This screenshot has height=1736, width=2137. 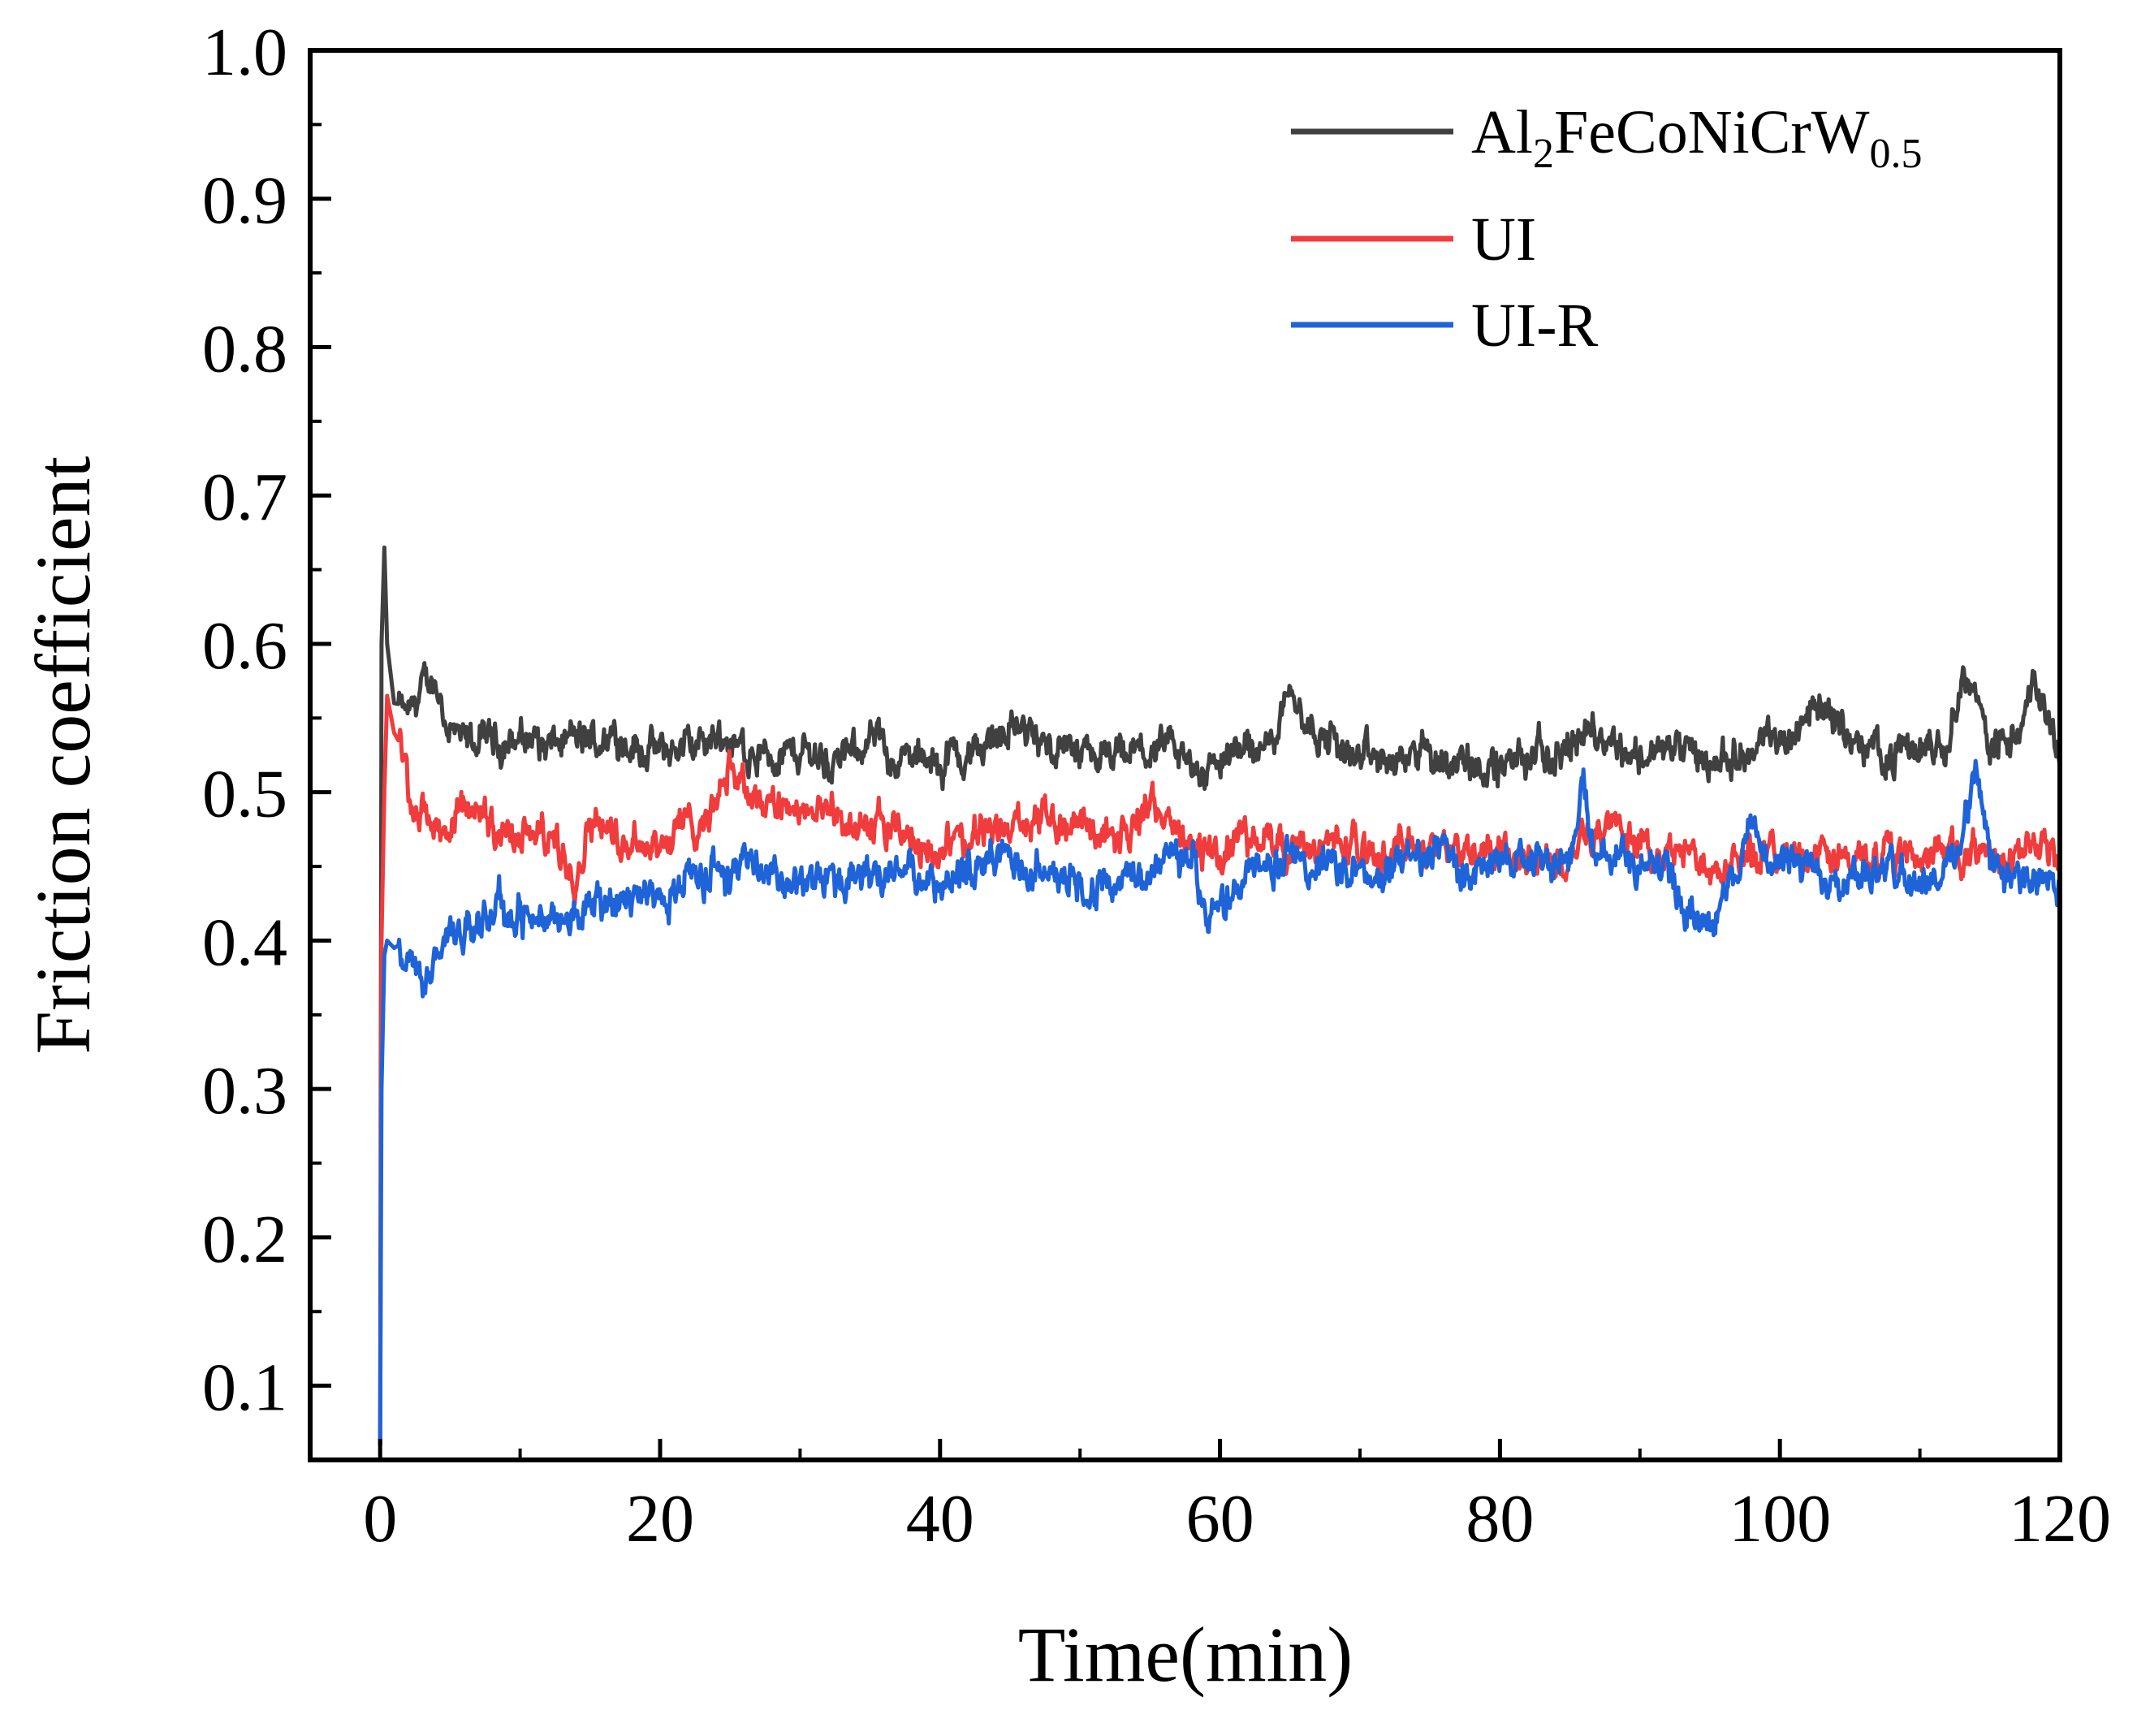 I want to click on y-tick-label: 0.7, so click(x=244, y=498).